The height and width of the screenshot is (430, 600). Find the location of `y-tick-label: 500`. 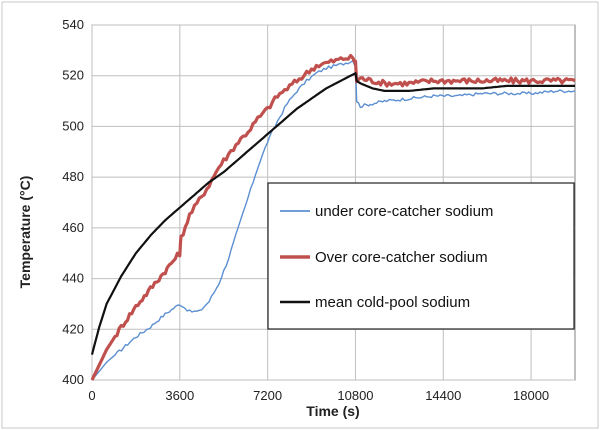

y-tick-label: 500 is located at coordinates (73, 125).